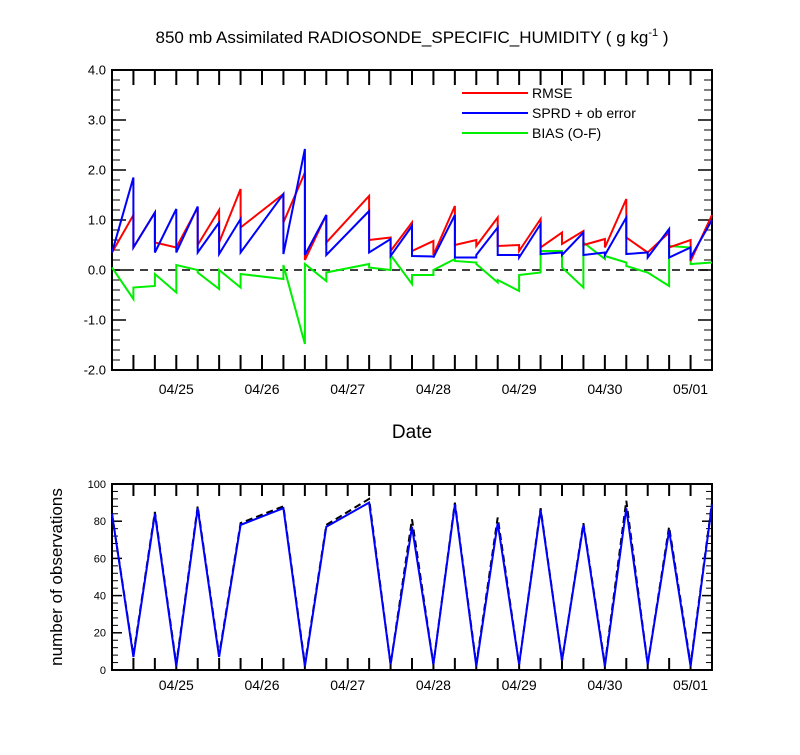  I want to click on y-tick-label: 2.0, so click(97, 170).